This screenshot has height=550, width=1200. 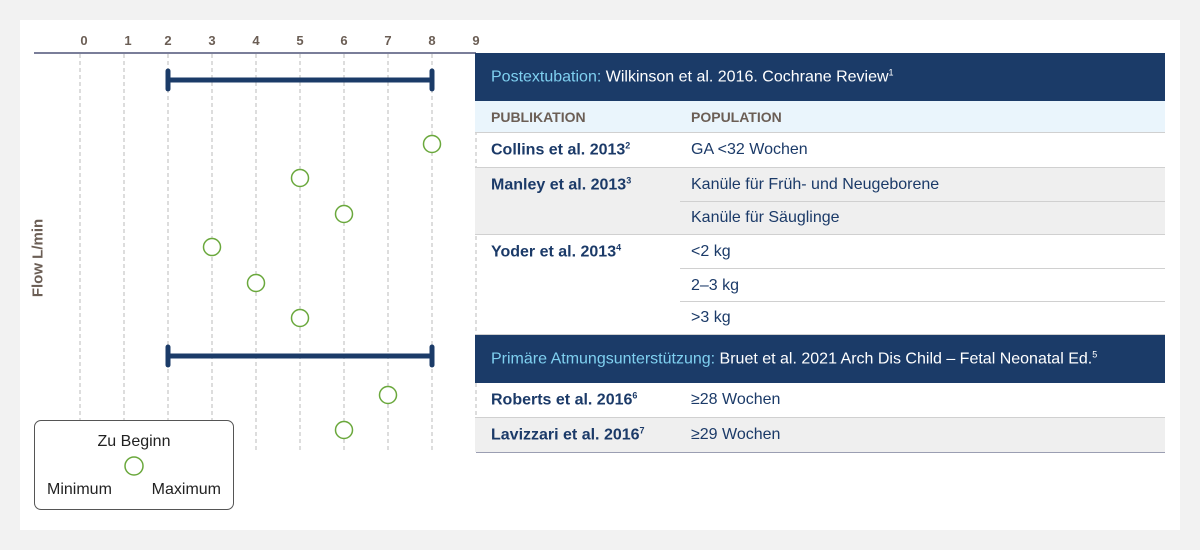 What do you see at coordinates (299, 40) in the screenshot?
I see `x-tick-label: 5` at bounding box center [299, 40].